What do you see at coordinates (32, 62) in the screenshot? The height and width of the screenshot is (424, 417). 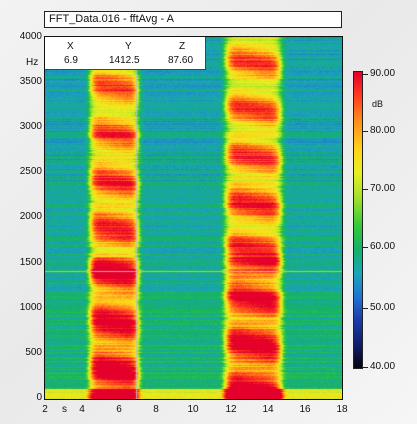 I see `y-axis-unit: Hz` at bounding box center [32, 62].